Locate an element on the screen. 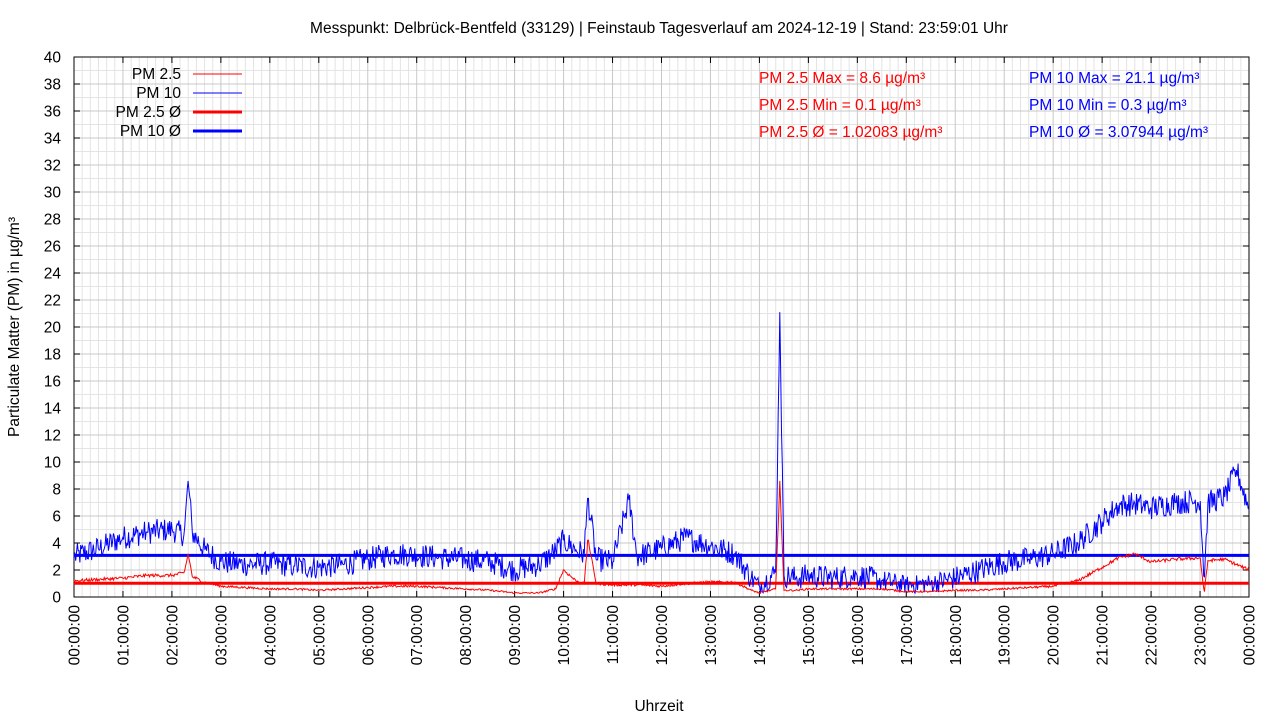 This screenshot has height=720, width=1280. y-tick-label: 14 is located at coordinates (53, 409).